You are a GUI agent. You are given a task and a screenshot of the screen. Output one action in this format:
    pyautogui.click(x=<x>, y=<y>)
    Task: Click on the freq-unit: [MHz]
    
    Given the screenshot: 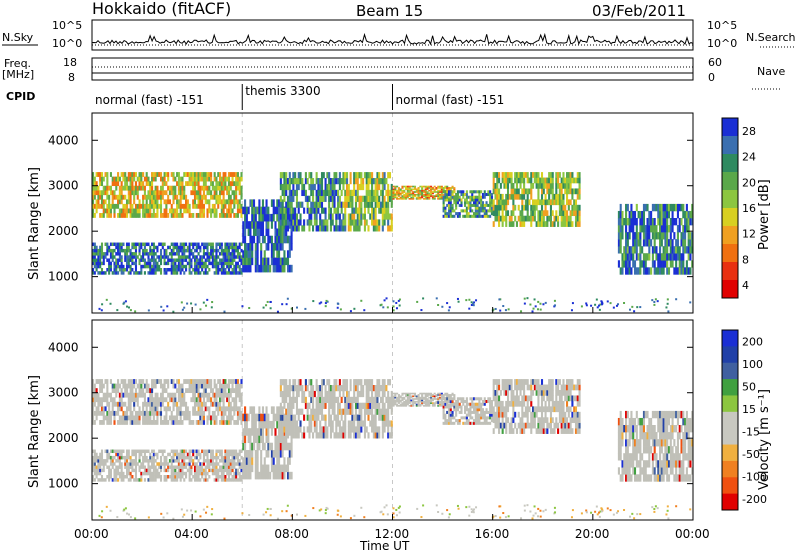 What is the action you would take?
    pyautogui.click(x=18, y=74)
    